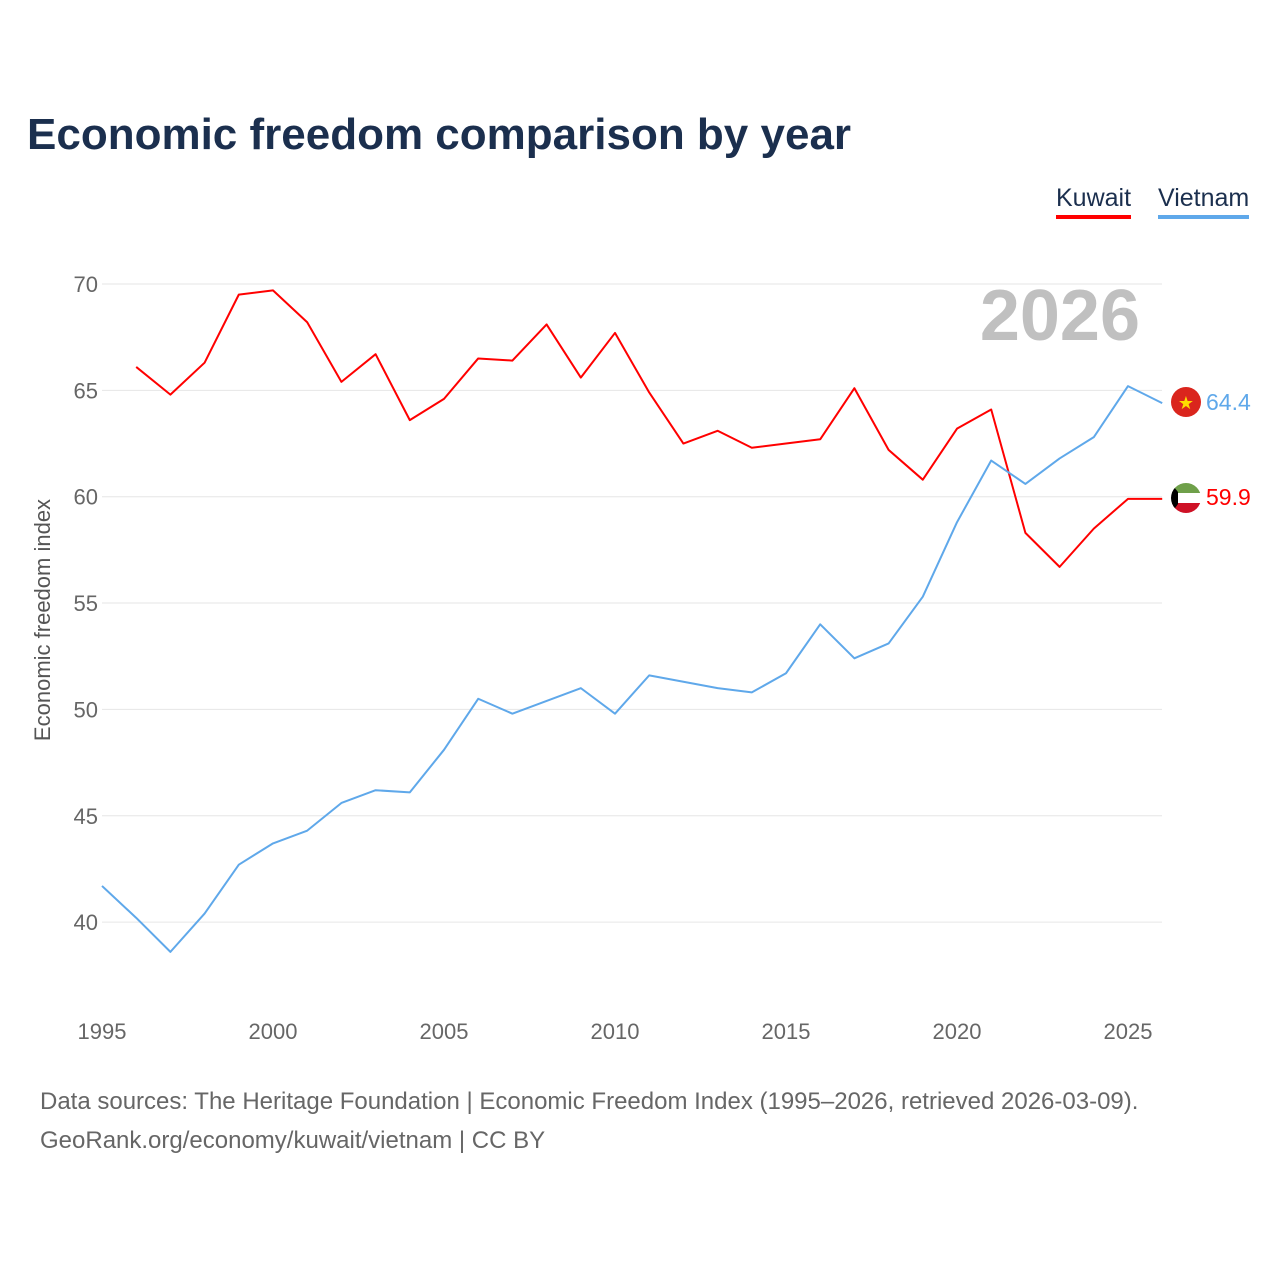 This screenshot has width=1280, height=1280. What do you see at coordinates (615, 1031) in the screenshot?
I see `x-tick-label: 2010` at bounding box center [615, 1031].